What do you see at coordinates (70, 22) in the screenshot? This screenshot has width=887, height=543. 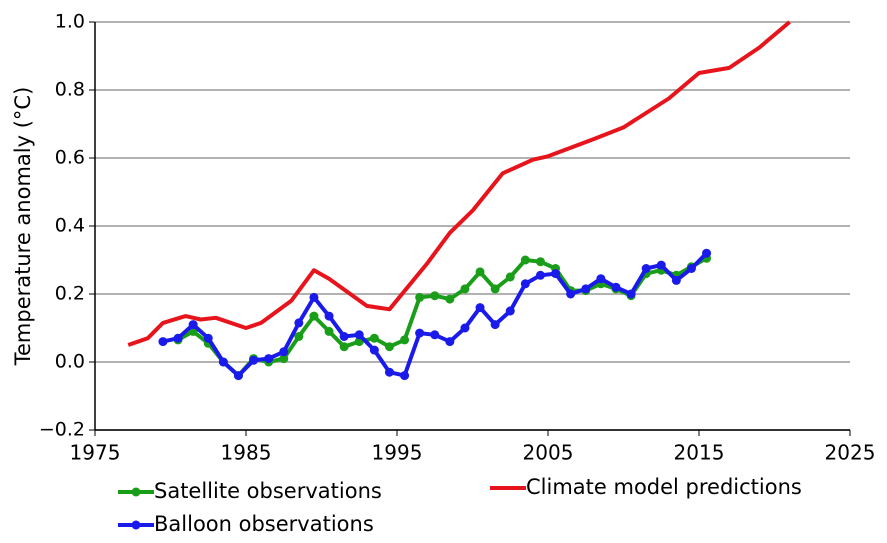 I see `y-tick-label: 1.0` at bounding box center [70, 22].